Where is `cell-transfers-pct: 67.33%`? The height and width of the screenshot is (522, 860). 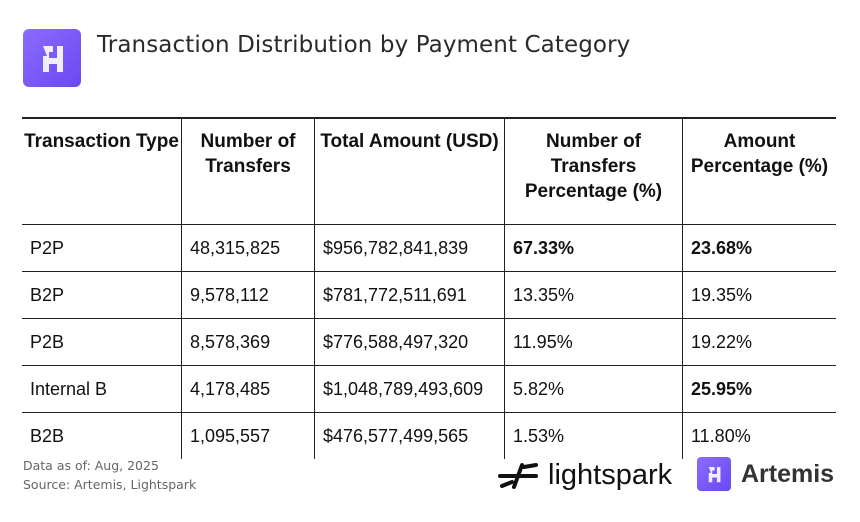
cell-transfers-pct: 67.33% is located at coordinates (593, 248).